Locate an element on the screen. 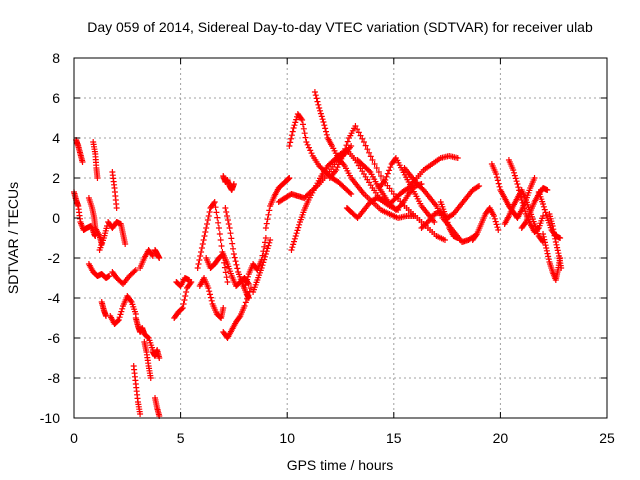  series-sat-j is located at coordinates (123, 310).